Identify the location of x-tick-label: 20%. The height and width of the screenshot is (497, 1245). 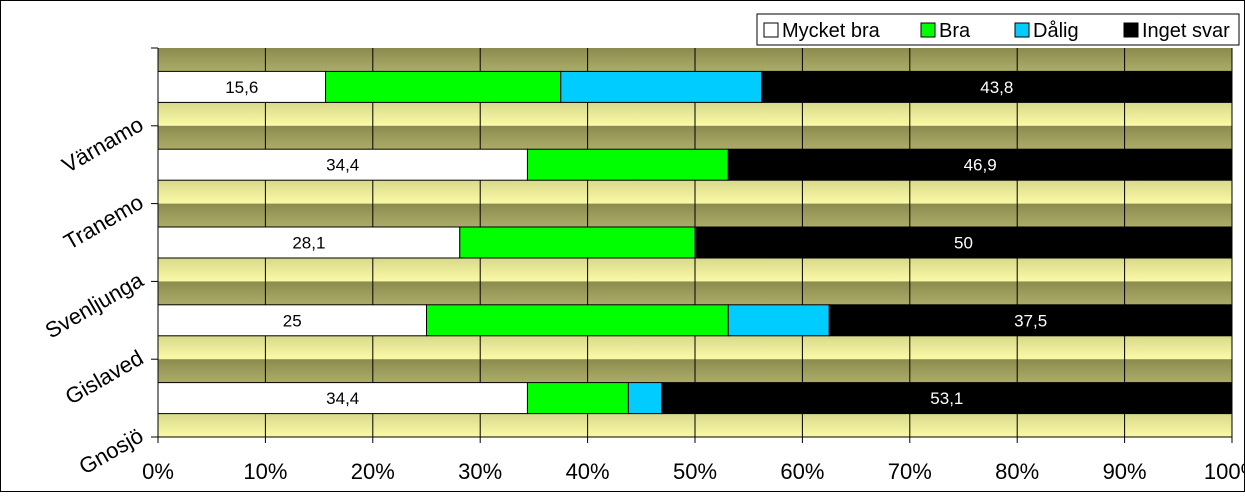
(373, 471).